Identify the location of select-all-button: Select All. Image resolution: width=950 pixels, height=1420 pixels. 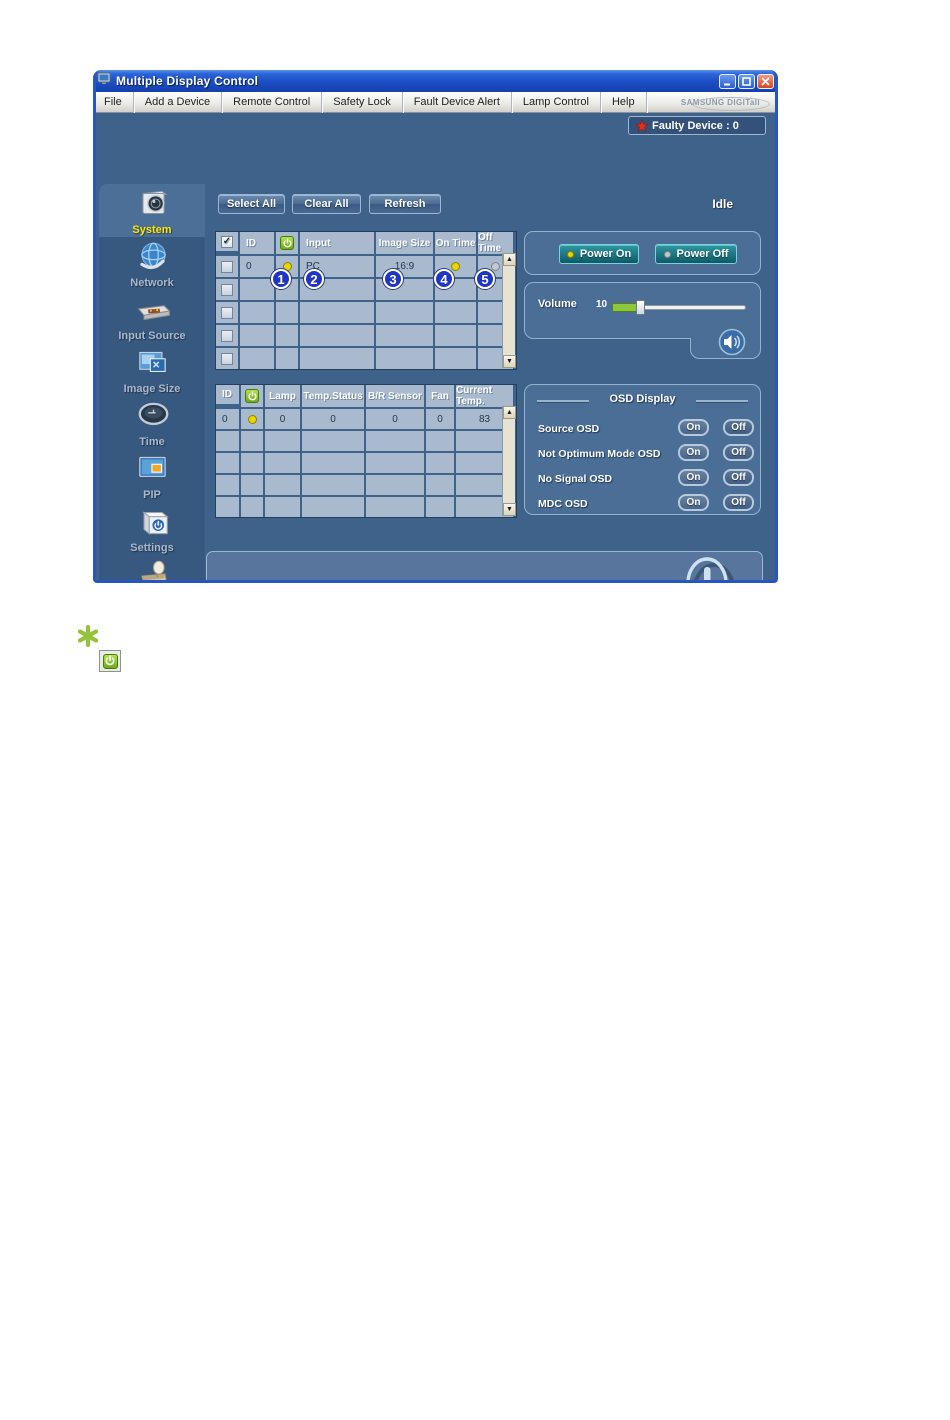
(251, 204).